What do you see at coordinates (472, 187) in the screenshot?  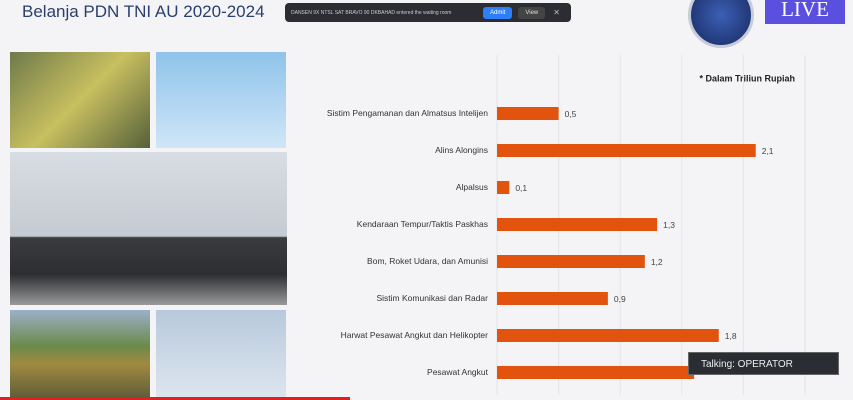 I see `category-label: Alpalsus` at bounding box center [472, 187].